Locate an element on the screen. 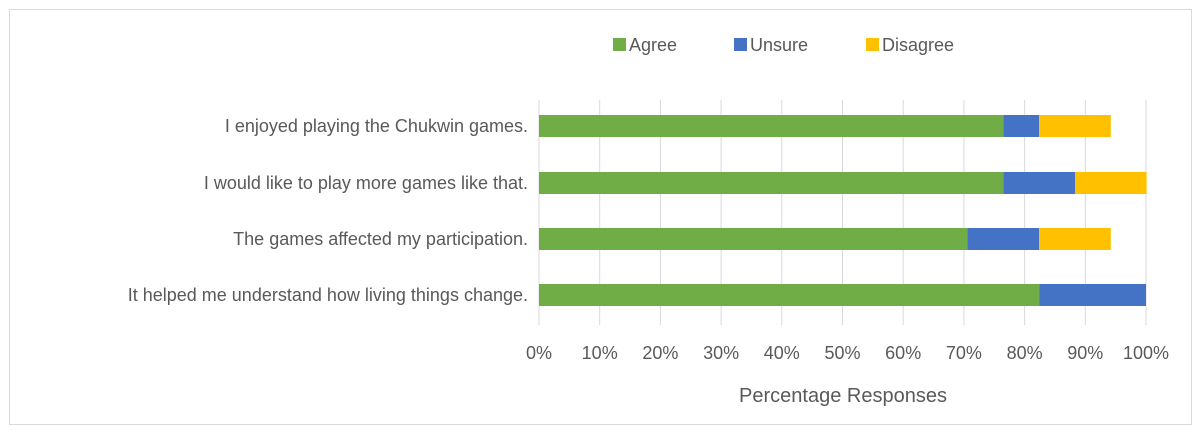  x-tick-label: 70% is located at coordinates (964, 353).